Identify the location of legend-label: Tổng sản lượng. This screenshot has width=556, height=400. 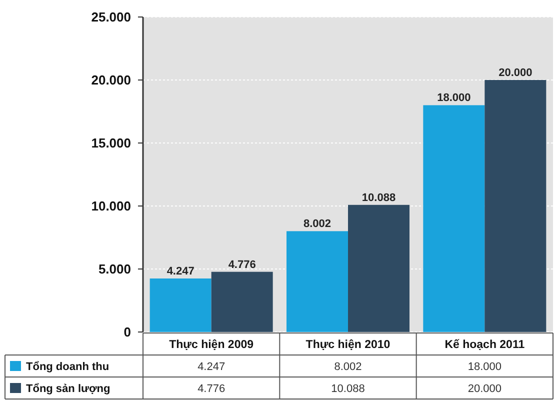
(68, 388).